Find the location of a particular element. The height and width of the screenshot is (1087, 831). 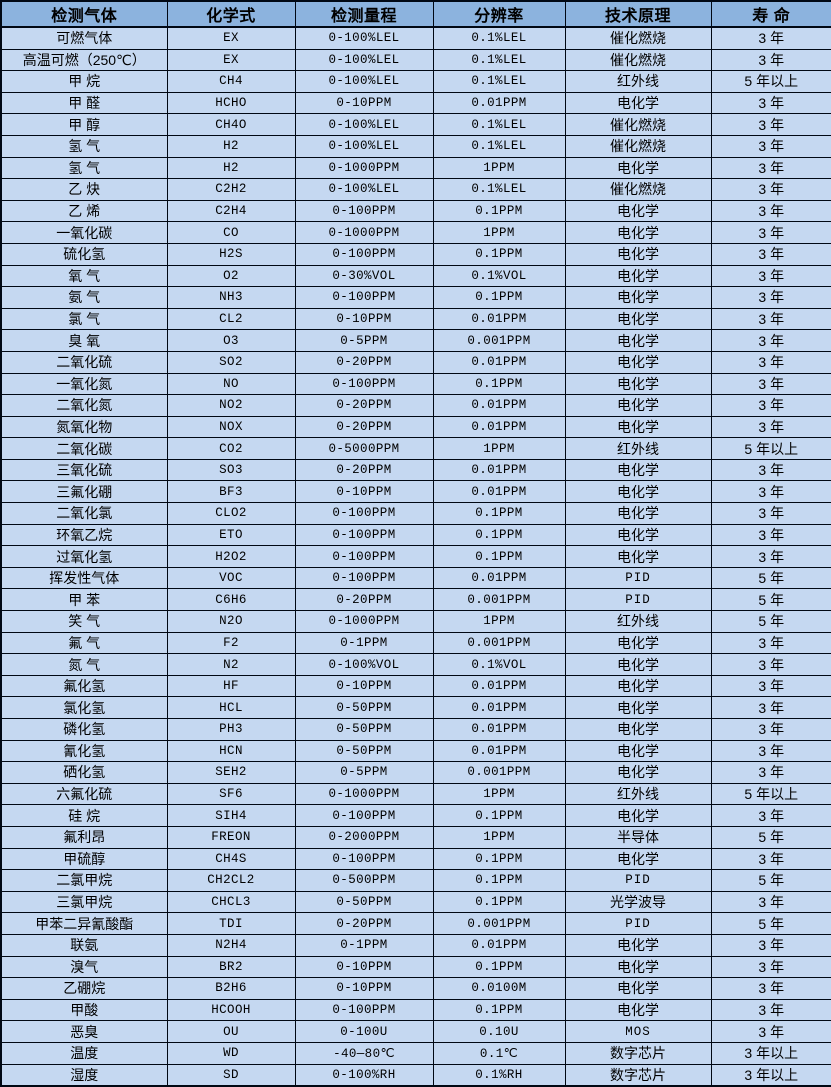

cell-formula: BF3 is located at coordinates (231, 492).